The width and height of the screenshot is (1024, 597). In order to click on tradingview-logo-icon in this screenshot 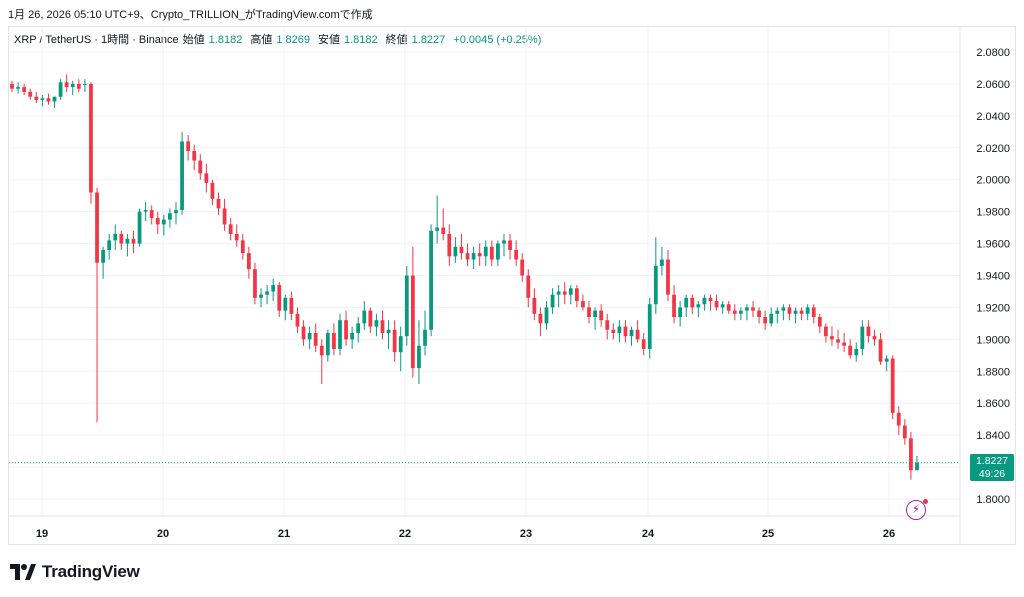, I will do `click(23, 572)`.